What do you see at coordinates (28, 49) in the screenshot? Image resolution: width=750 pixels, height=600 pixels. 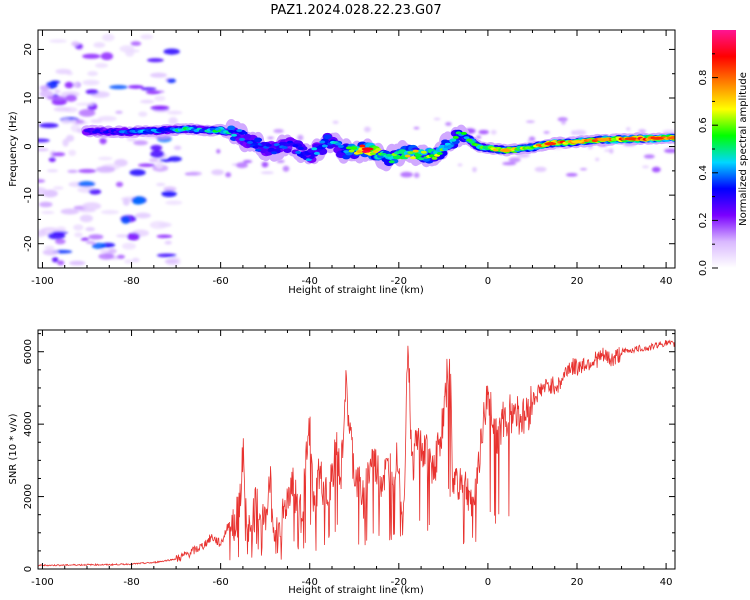 I see `y-tick-label: 20` at bounding box center [28, 49].